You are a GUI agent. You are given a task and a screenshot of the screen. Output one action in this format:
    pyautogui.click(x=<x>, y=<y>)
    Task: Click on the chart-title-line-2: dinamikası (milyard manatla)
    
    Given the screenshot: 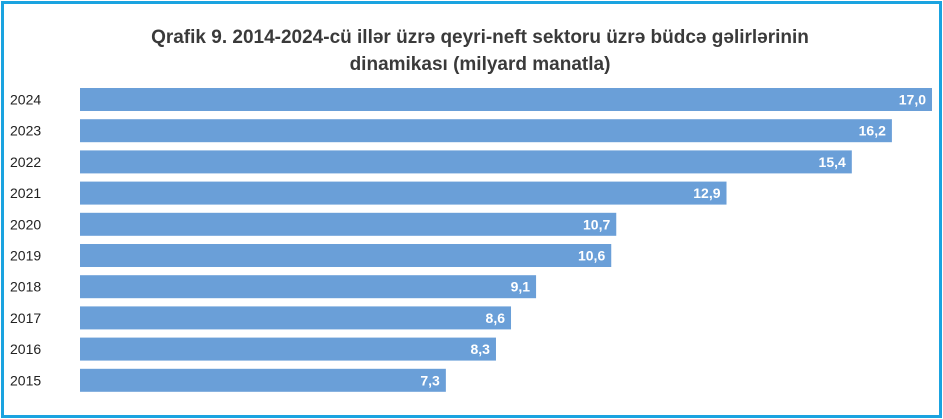 What is the action you would take?
    pyautogui.click(x=480, y=64)
    